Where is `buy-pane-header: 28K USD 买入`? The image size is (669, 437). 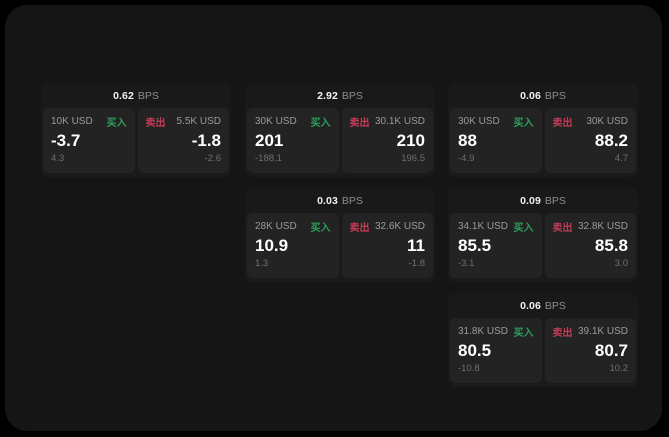 buy-pane-header: 28K USD 买入 is located at coordinates (293, 227).